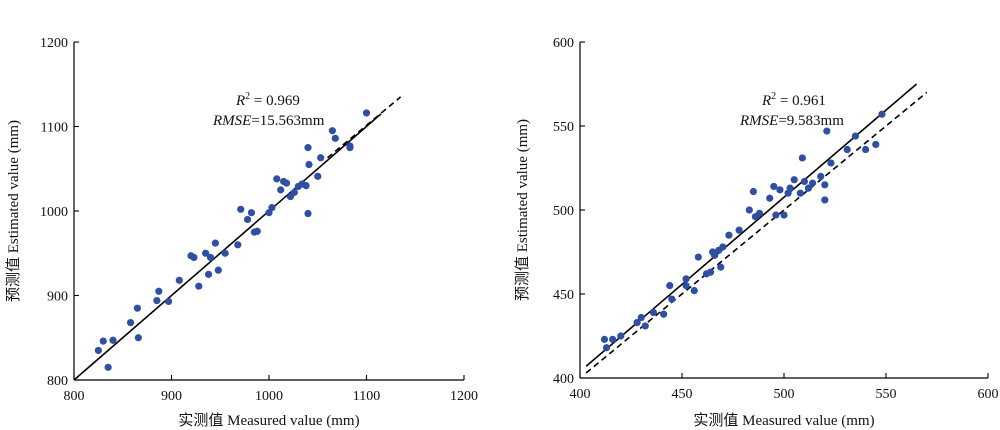 This screenshot has width=1000, height=430. I want to click on left-y-tick-label: 1000, so click(54, 212).